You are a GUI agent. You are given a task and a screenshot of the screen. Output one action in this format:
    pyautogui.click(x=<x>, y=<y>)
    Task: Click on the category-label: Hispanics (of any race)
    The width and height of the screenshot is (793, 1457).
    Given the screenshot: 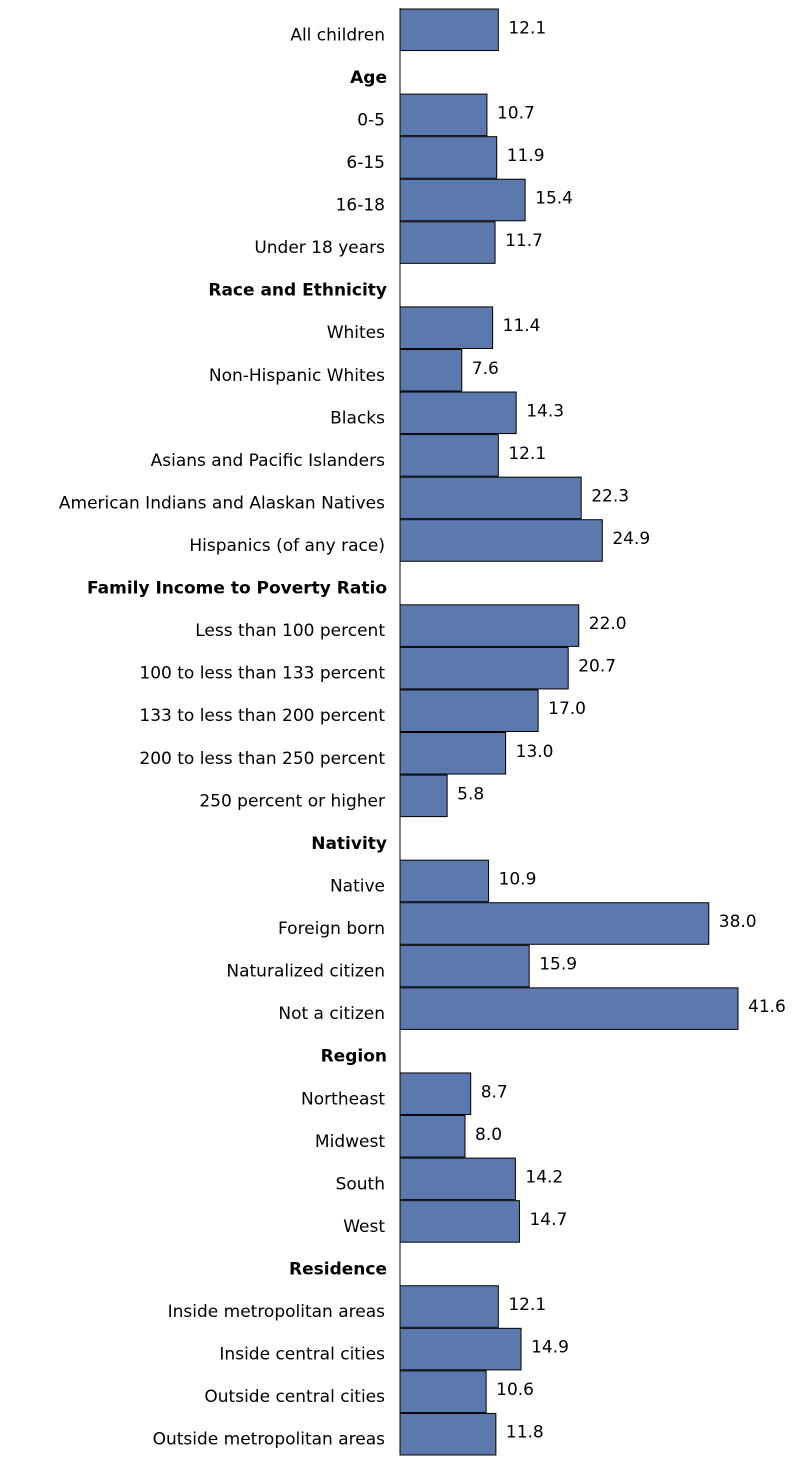 What is the action you would take?
    pyautogui.click(x=287, y=546)
    